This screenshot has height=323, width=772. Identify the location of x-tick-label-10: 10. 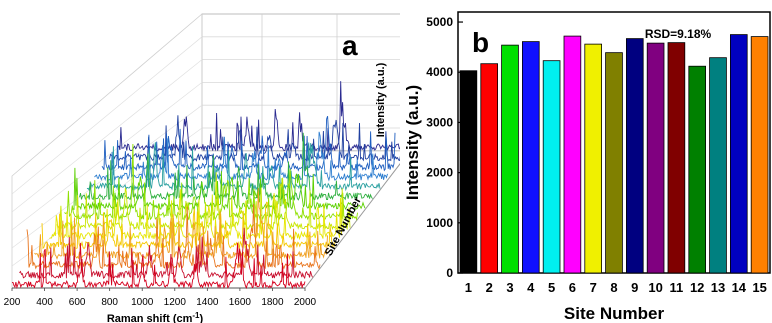
(655, 287).